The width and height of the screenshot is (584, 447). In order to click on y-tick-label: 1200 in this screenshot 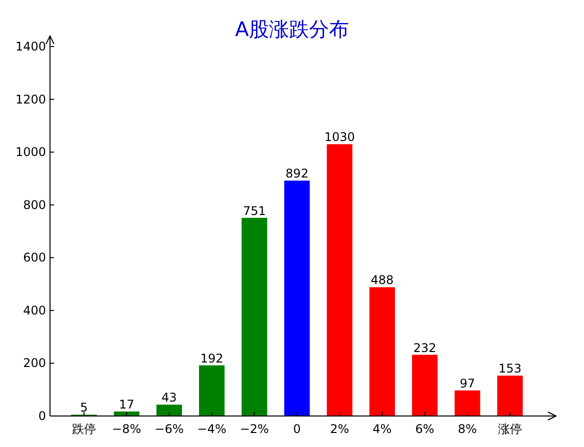, I will do `click(30, 99)`.